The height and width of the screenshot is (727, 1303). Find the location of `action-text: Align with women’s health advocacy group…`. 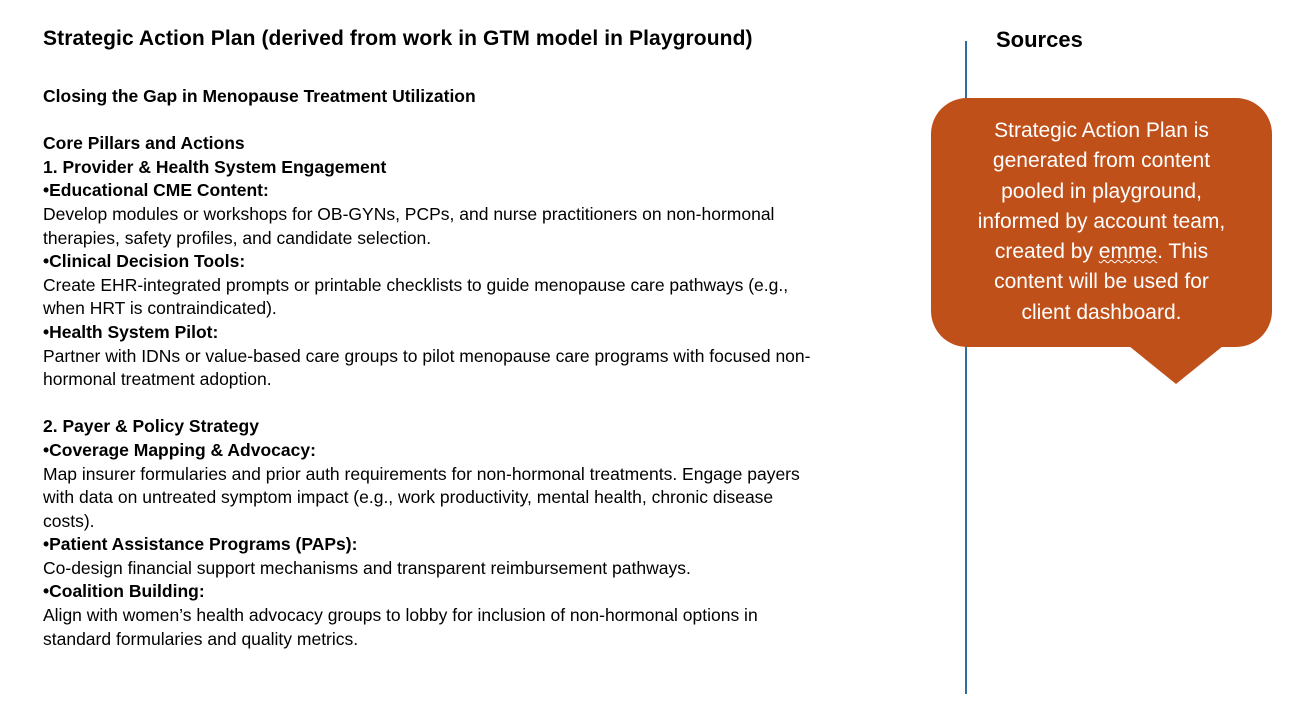

action-text: Align with women’s health advocacy group… is located at coordinates (400, 615).